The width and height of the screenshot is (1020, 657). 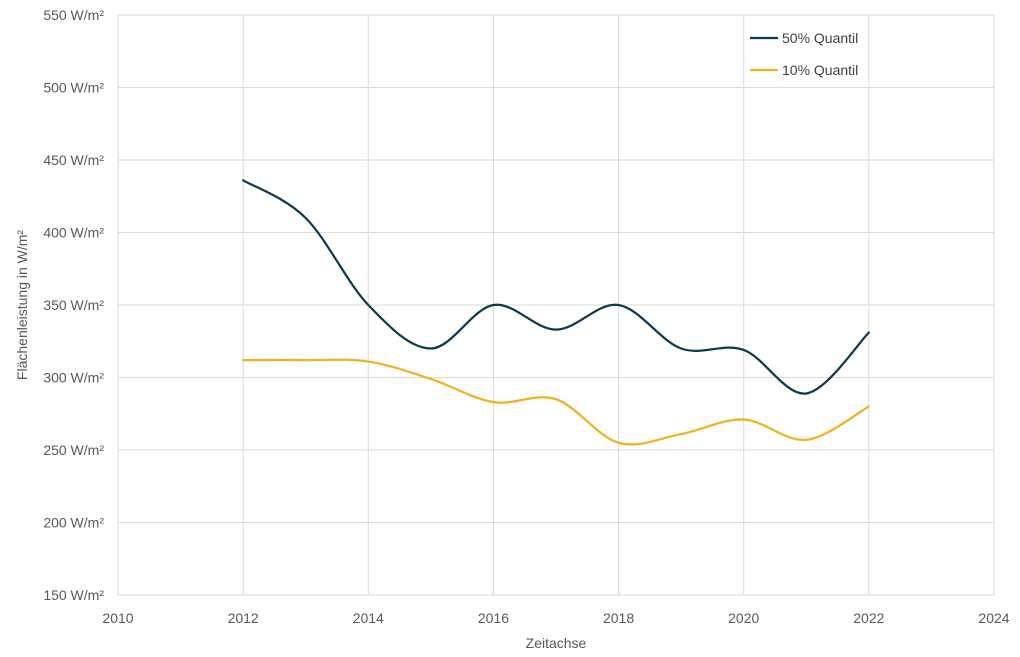 I want to click on x-tick-label: 2022, so click(x=868, y=618).